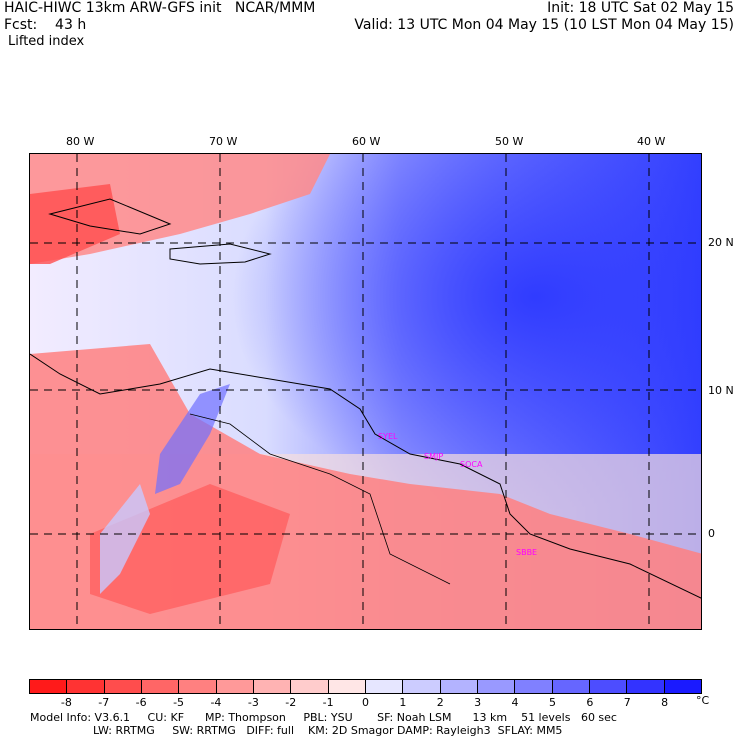 This screenshot has width=740, height=740. What do you see at coordinates (223, 141) in the screenshot?
I see `lon-label-70w: 70 W` at bounding box center [223, 141].